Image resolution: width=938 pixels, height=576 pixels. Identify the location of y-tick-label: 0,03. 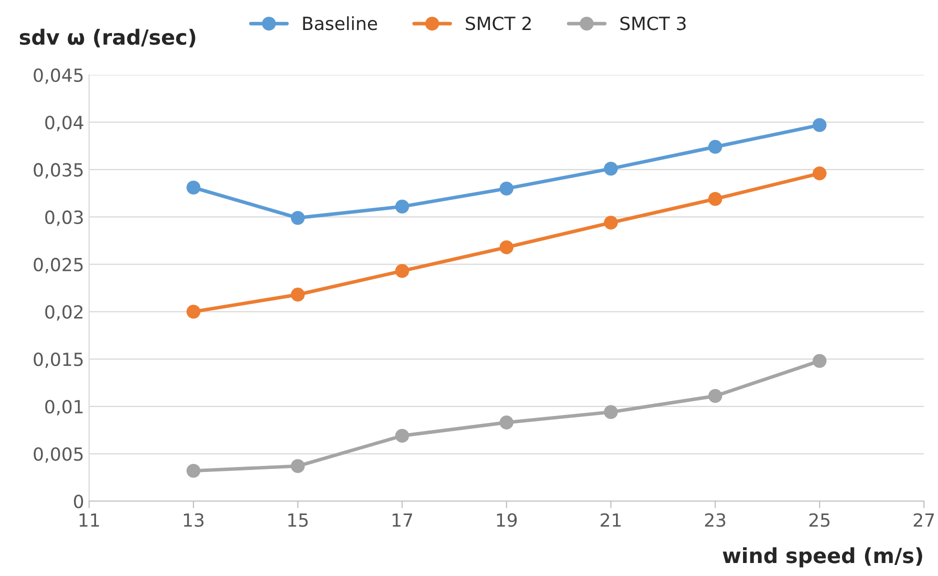
(64, 218).